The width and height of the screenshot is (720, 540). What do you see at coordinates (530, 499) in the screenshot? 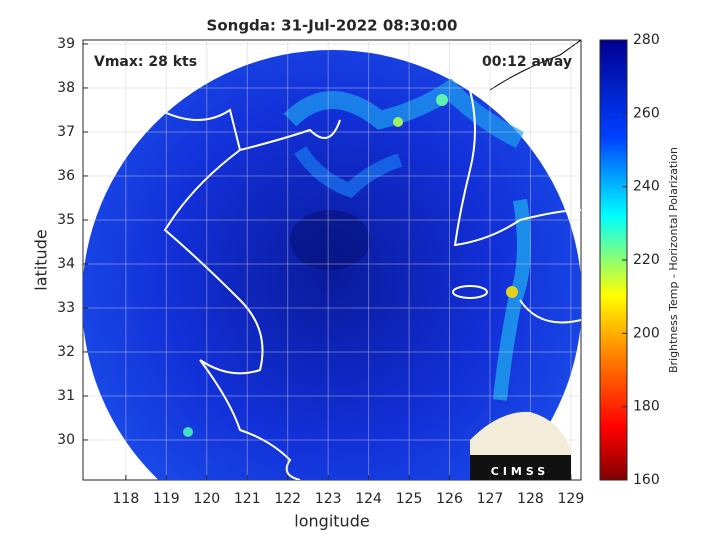
I see `x-tick-label: 128` at bounding box center [530, 499].